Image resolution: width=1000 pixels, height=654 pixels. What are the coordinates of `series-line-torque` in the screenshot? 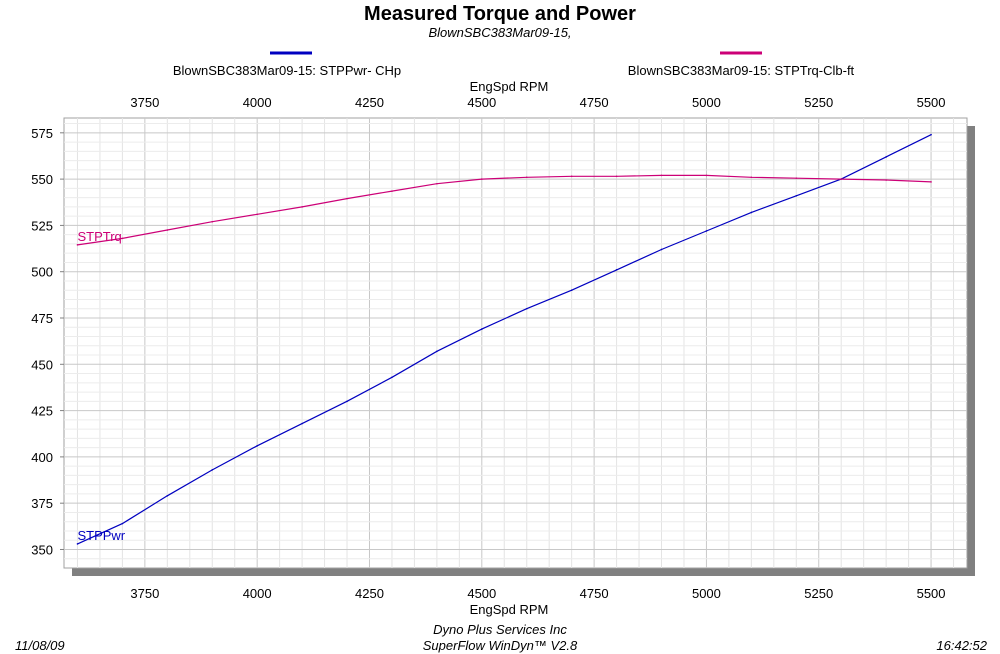 It's located at (504, 210).